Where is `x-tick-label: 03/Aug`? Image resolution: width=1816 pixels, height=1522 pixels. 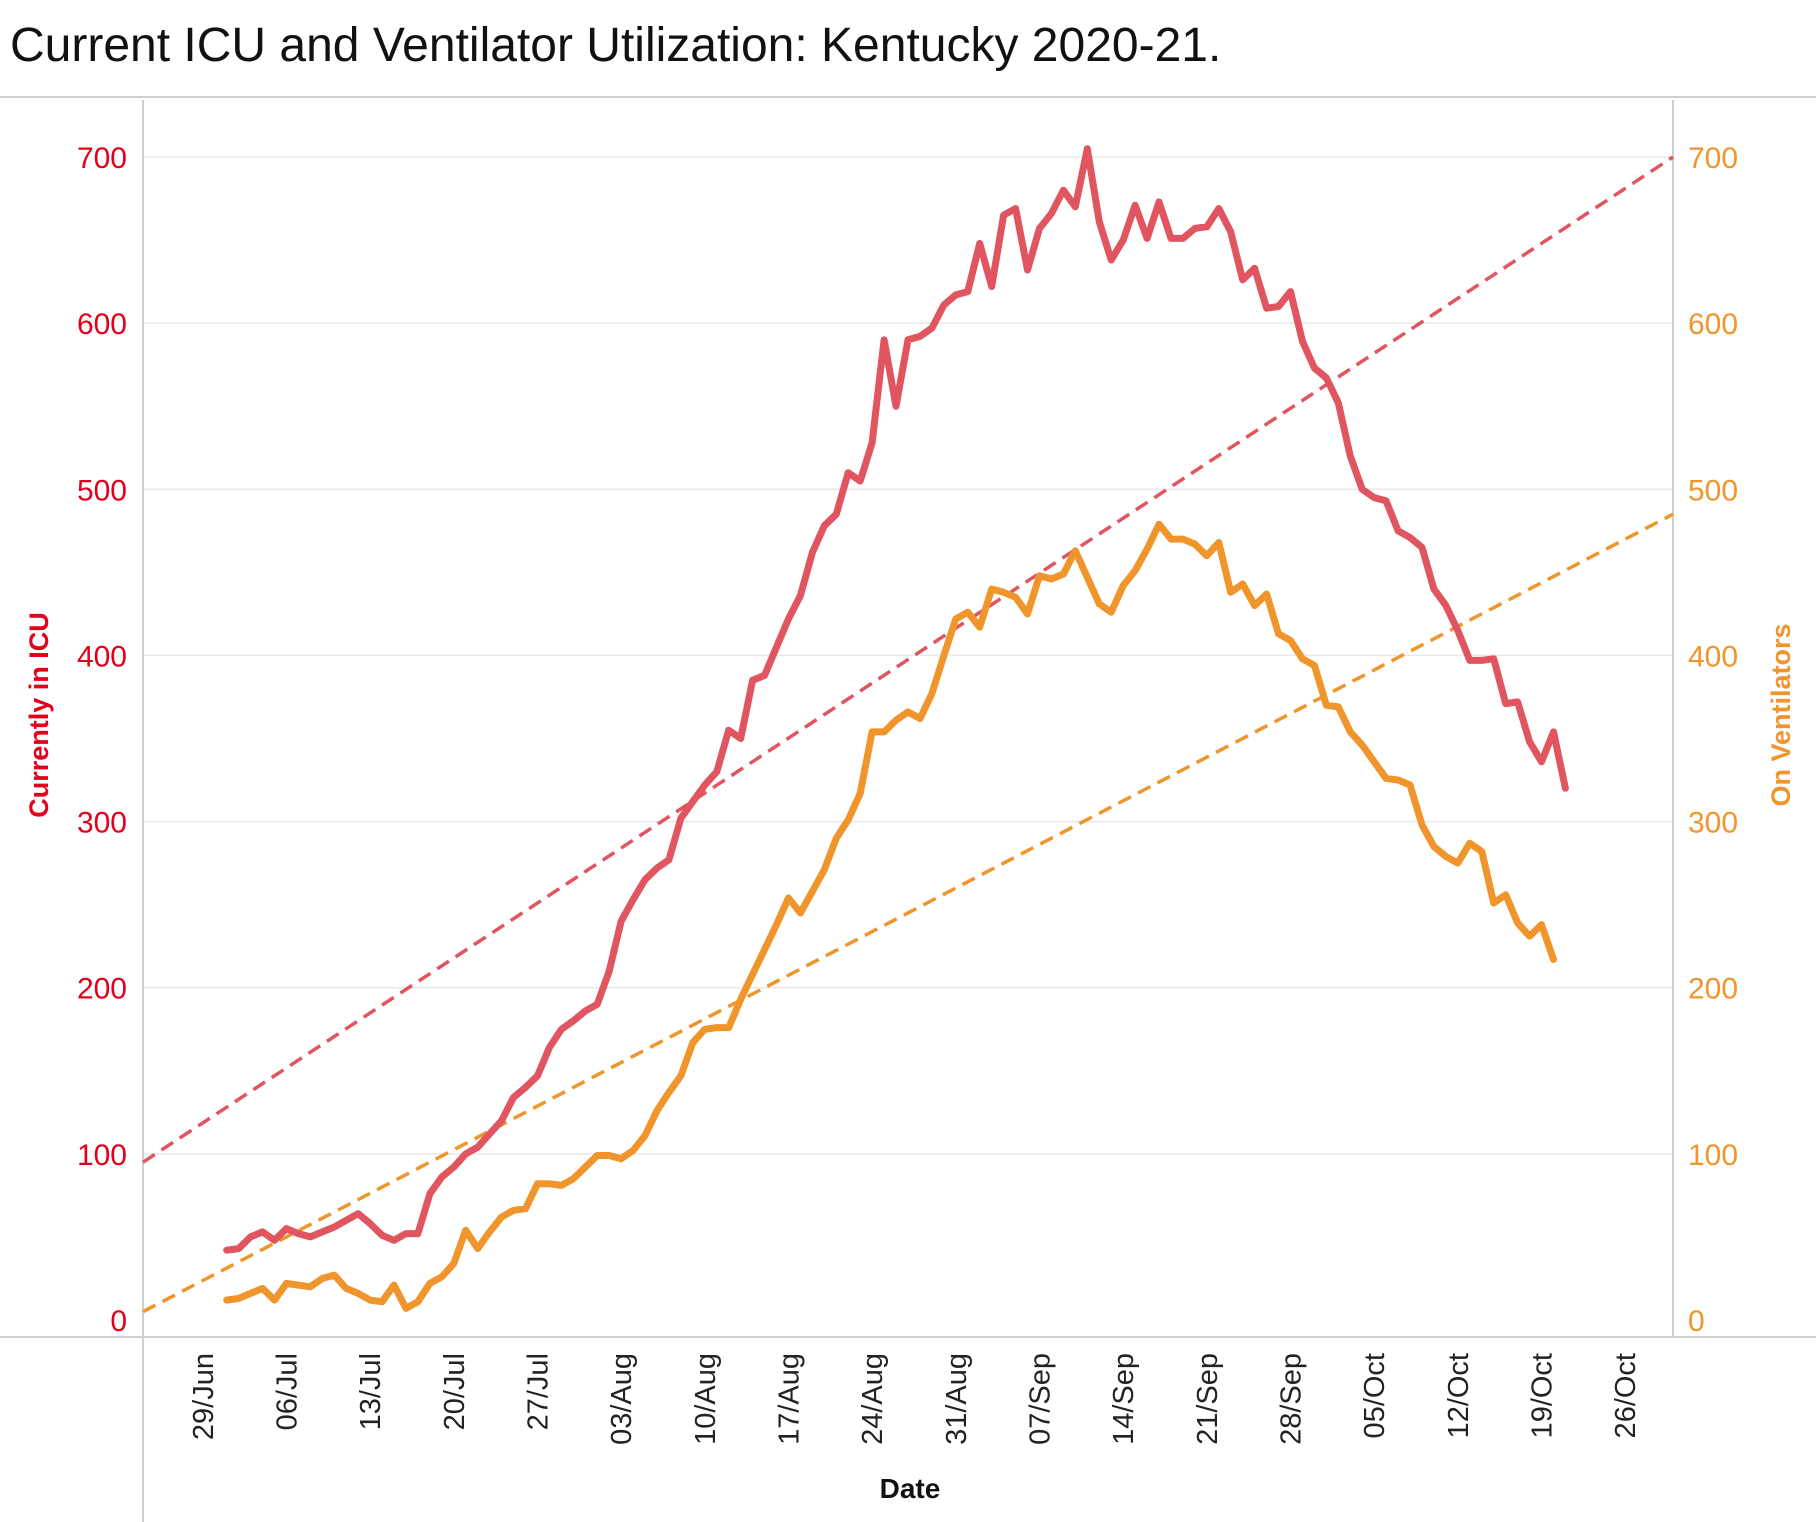 x-tick-label: 03/Aug is located at coordinates (622, 1399).